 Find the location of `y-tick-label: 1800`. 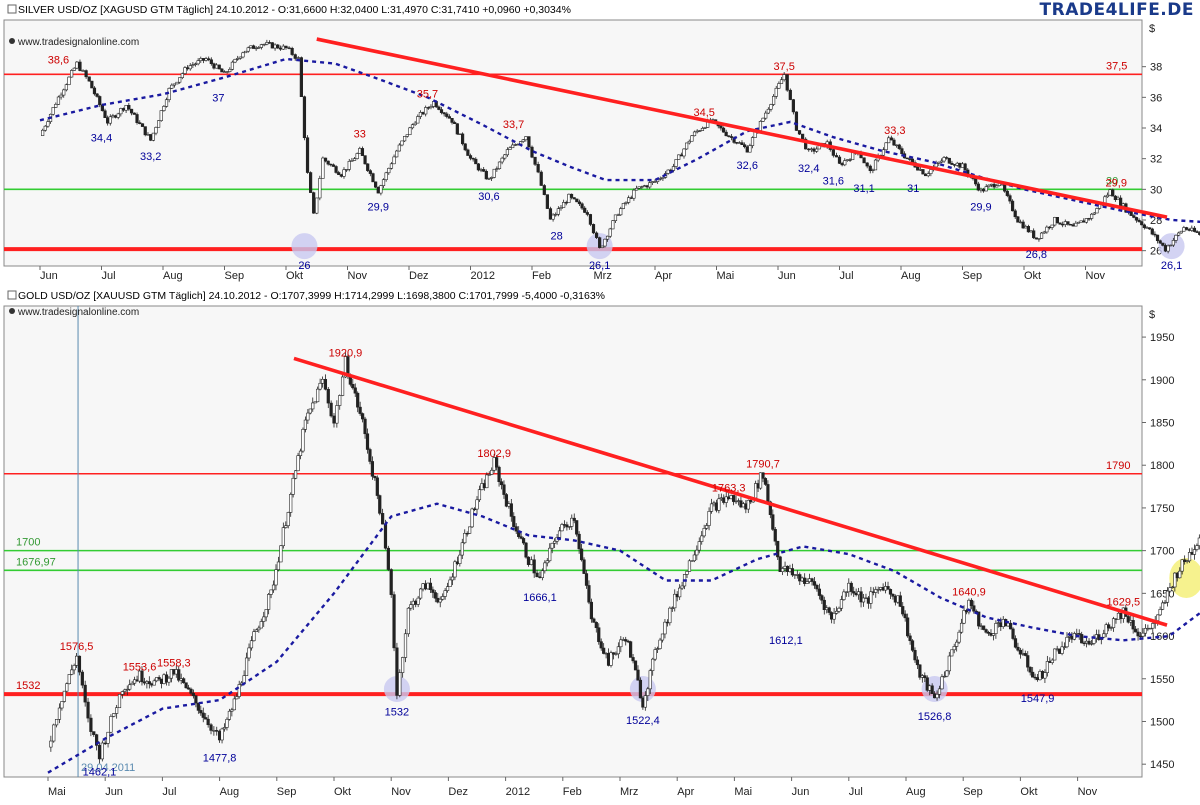

y-tick-label: 1800 is located at coordinates (1162, 466).